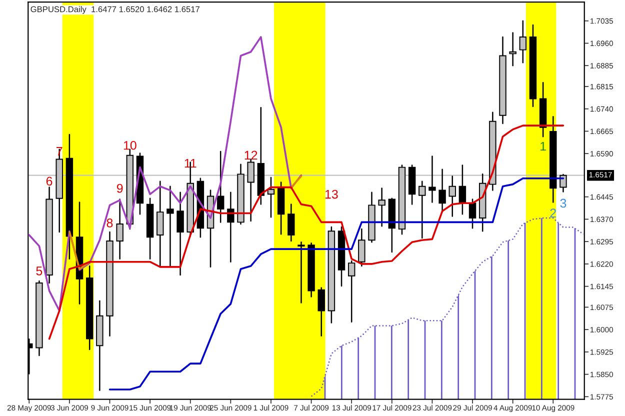 Image resolution: width=625 pixels, height=416 pixels. I want to click on annotation: 3, so click(563, 203).